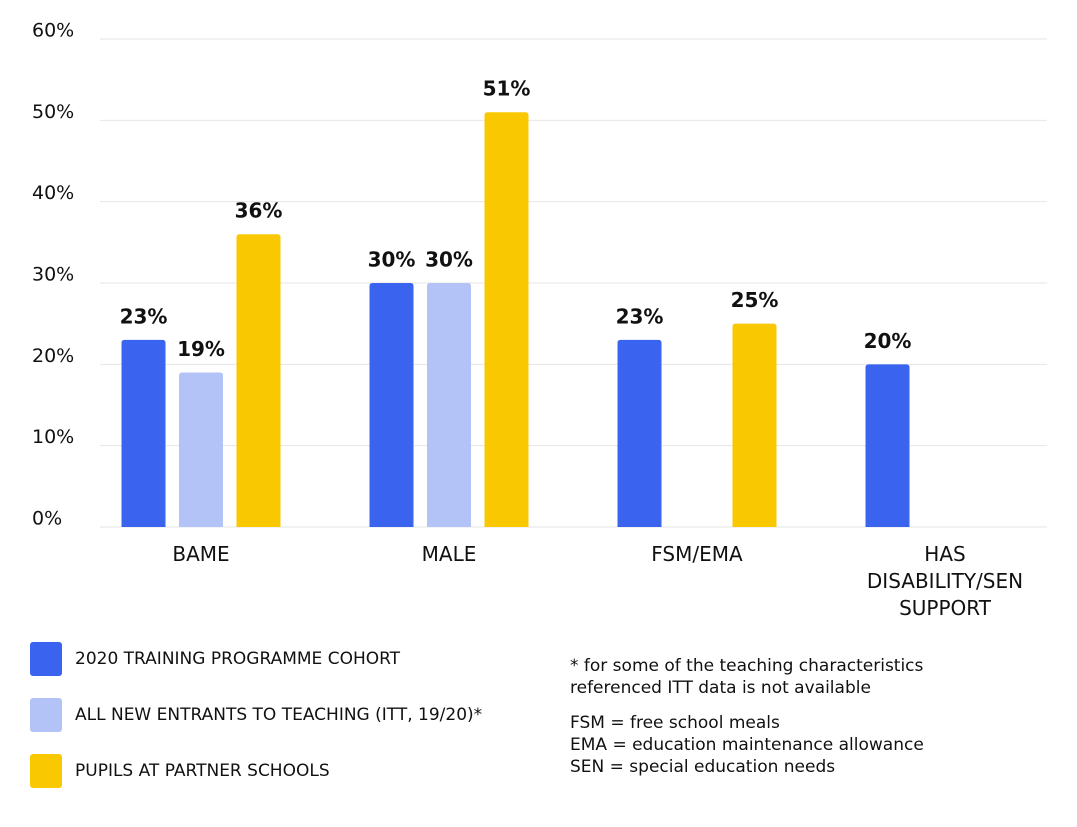 This screenshot has height=827, width=1077. I want to click on legend-item: 2020 TRAINING PROGRAMME COHORT, so click(215, 659).